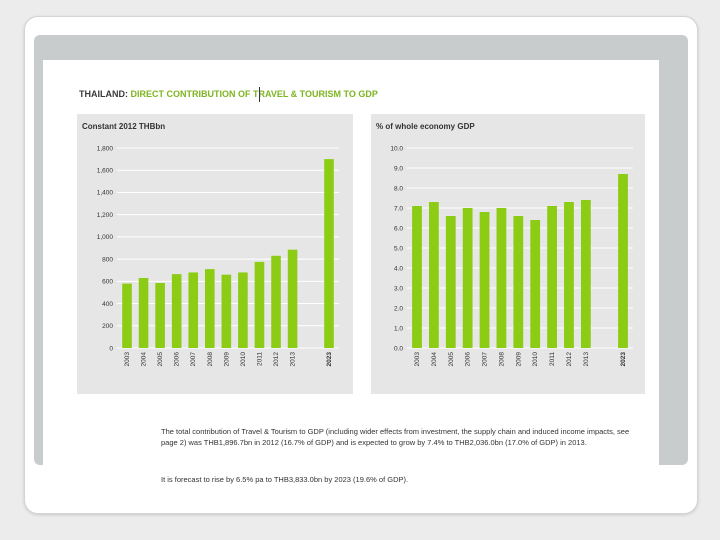 This screenshot has width=720, height=540. I want to click on y-tick-label: 5.0, so click(398, 248).